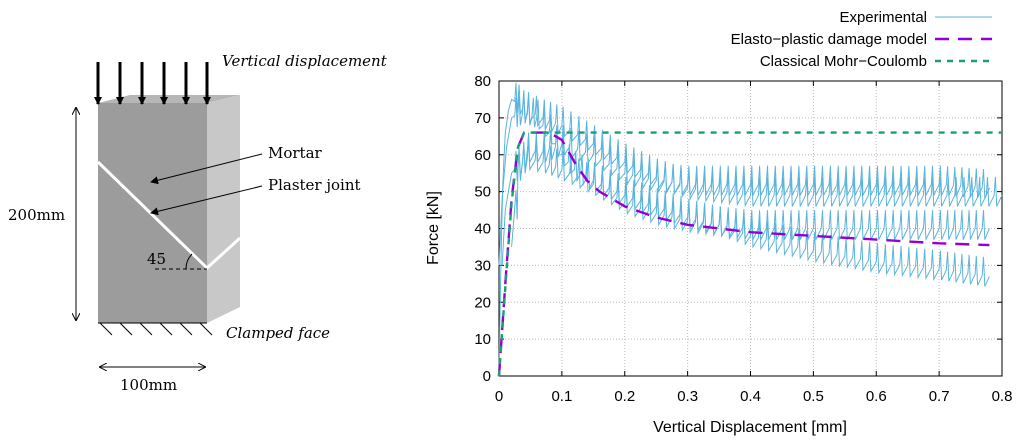 The width and height of the screenshot is (1023, 441). Describe the element at coordinates (482, 192) in the screenshot. I see `y-tick-label: 50` at that location.